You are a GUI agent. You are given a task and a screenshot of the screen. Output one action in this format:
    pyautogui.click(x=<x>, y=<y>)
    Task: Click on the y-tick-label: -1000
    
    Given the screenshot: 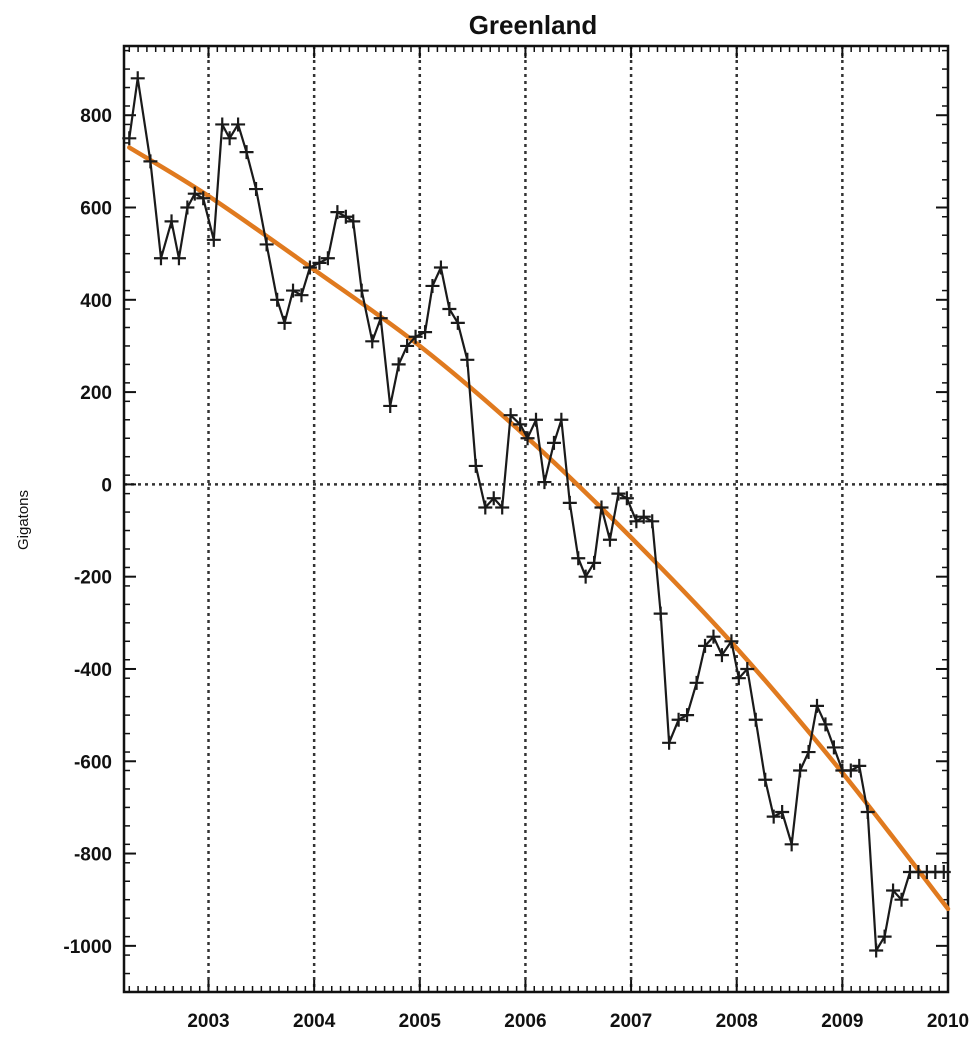 What is the action you would take?
    pyautogui.click(x=87, y=947)
    